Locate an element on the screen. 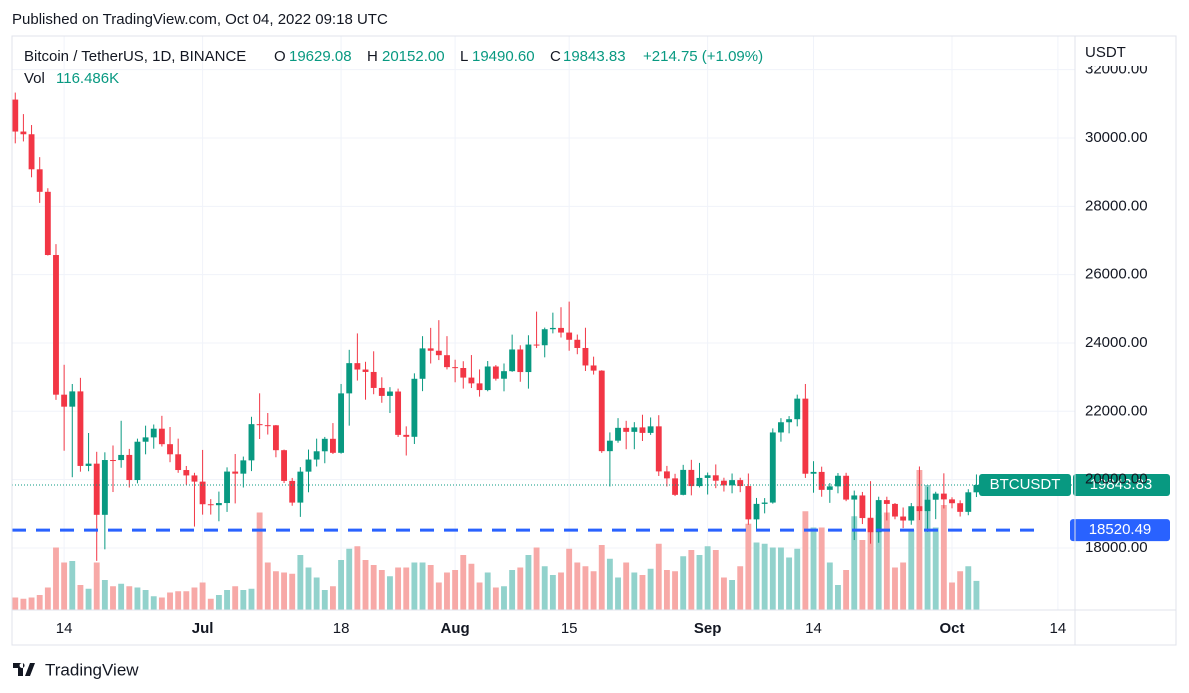  symbol-tag: BTCUSDT is located at coordinates (1025, 484).